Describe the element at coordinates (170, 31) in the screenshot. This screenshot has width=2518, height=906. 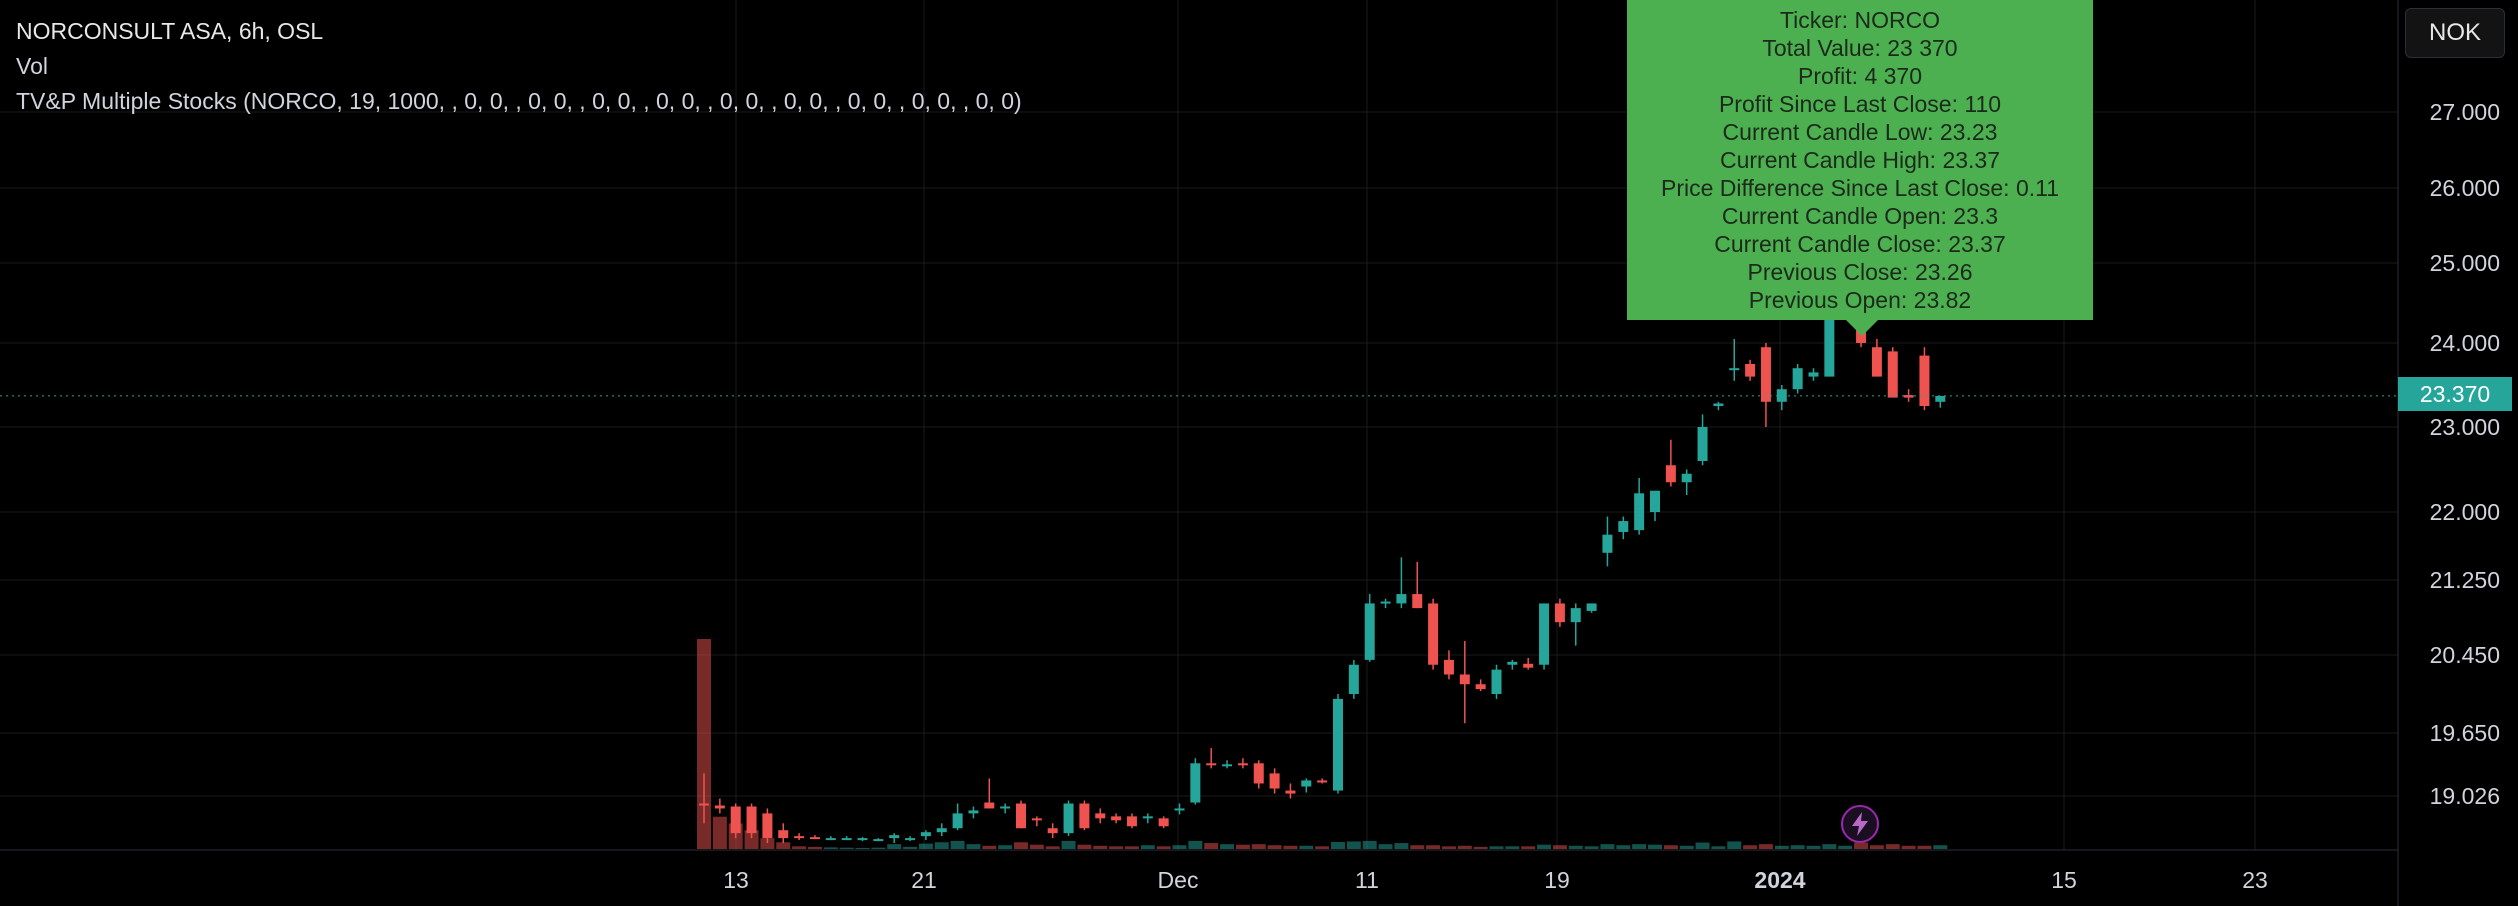
I see `symbol-title: NORCONSULT ASA, 6h, OSL` at that location.